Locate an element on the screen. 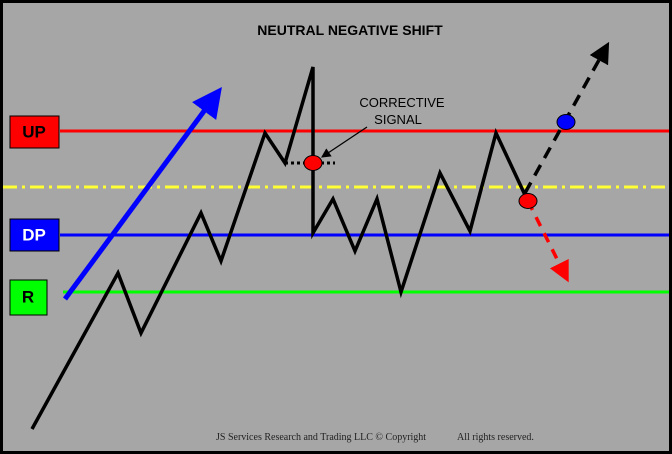 Image resolution: width=672 pixels, height=454 pixels. annotation-line-1: CORRECTIVE is located at coordinates (402, 102).